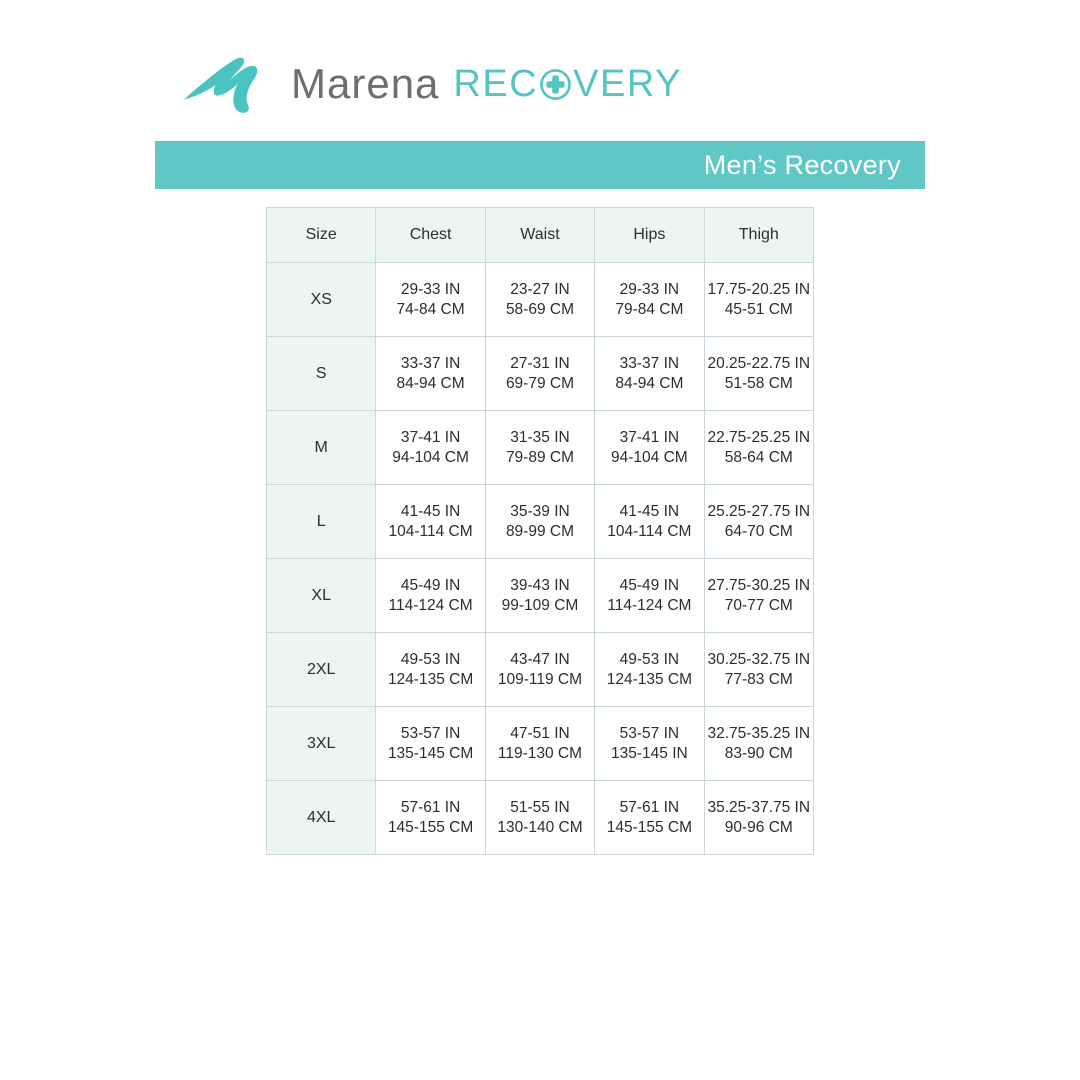  Describe the element at coordinates (649, 817) in the screenshot. I see `measurement-cell: 57-61 IN 145-155 CM` at that location.